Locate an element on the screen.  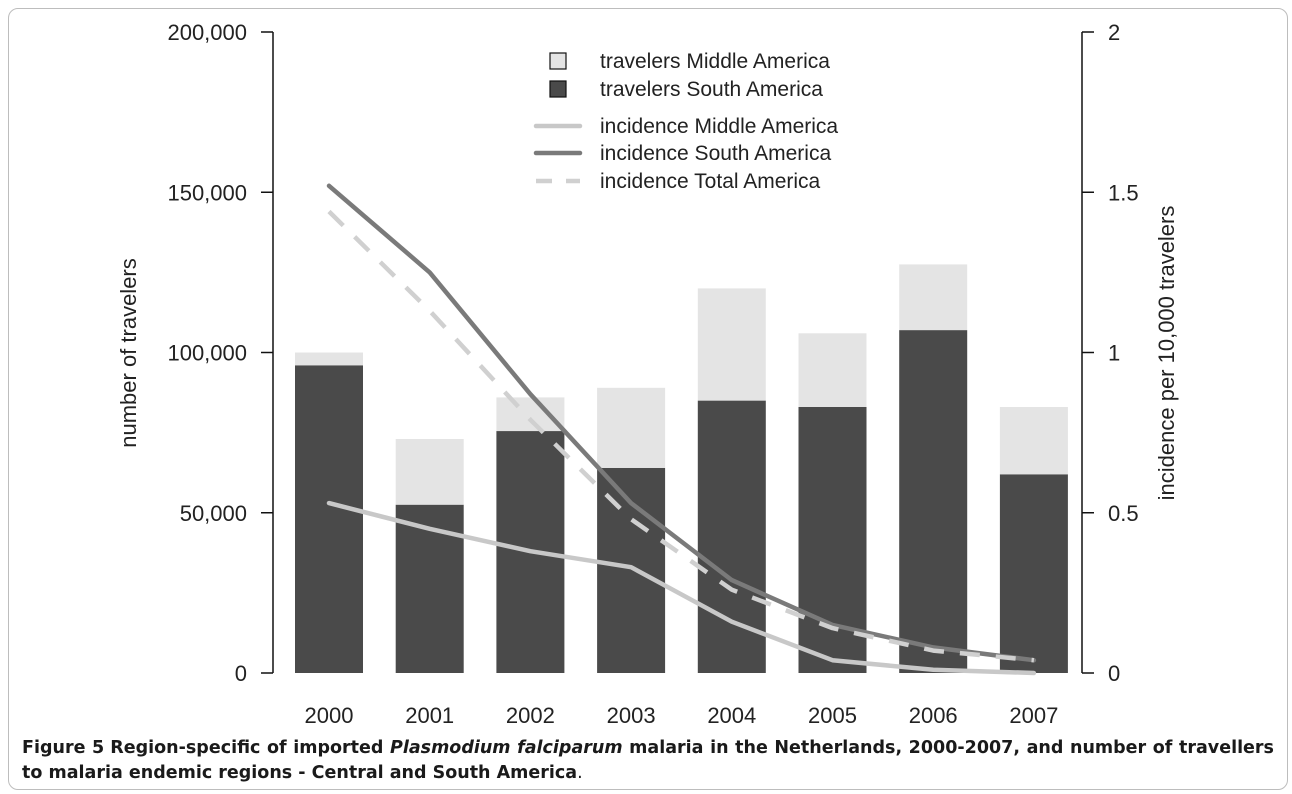
bar-middle-2006 is located at coordinates (933, 297).